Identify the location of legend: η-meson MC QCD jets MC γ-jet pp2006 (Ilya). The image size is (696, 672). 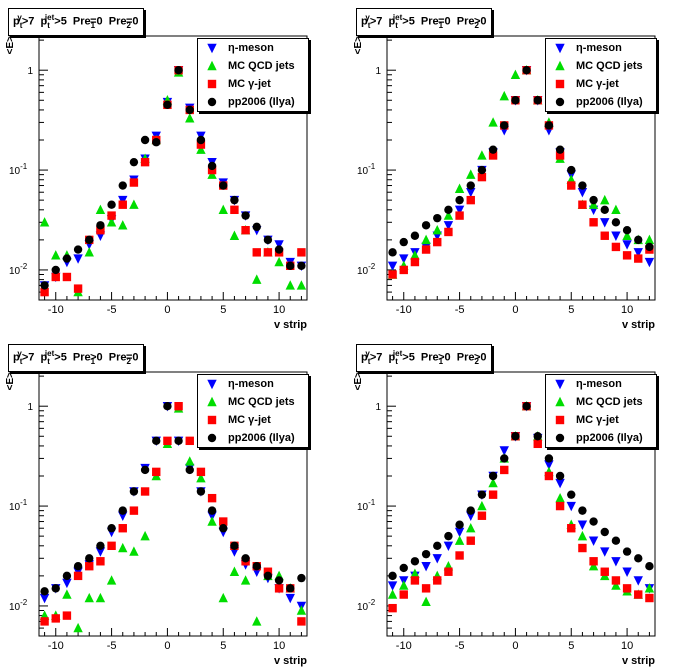
(601, 75).